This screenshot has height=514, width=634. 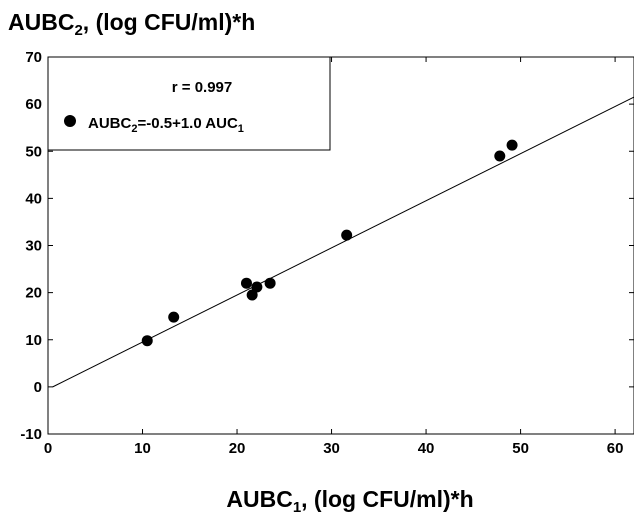 What do you see at coordinates (202, 87) in the screenshot?
I see `legend-r-value: r = 0.997` at bounding box center [202, 87].